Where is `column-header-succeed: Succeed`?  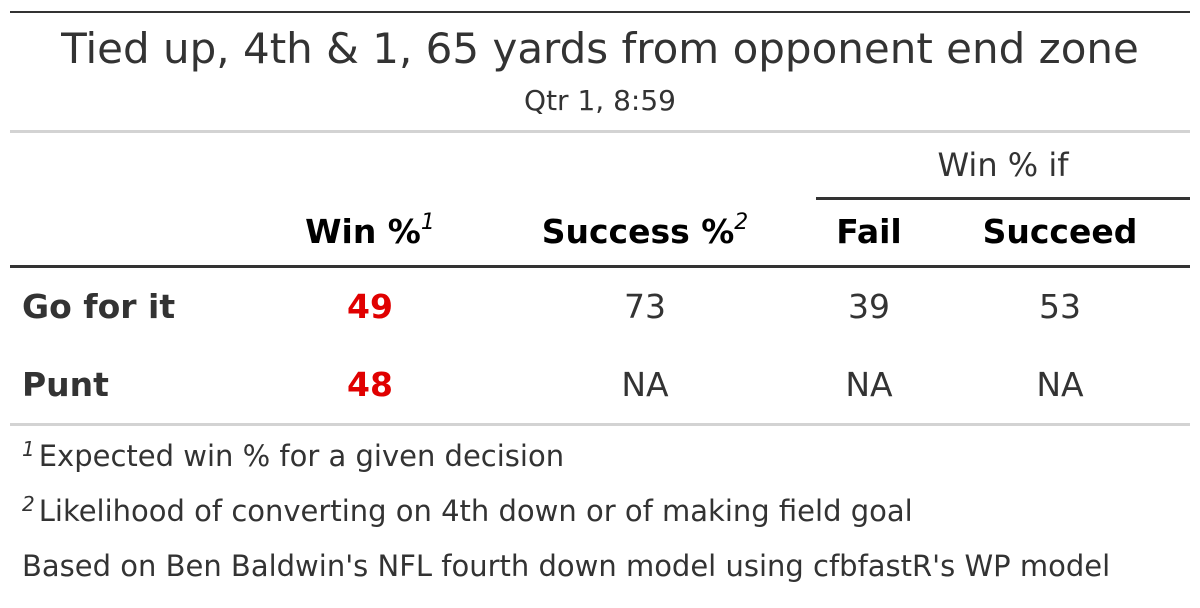
column-header-succeed: Succeed is located at coordinates (1060, 231).